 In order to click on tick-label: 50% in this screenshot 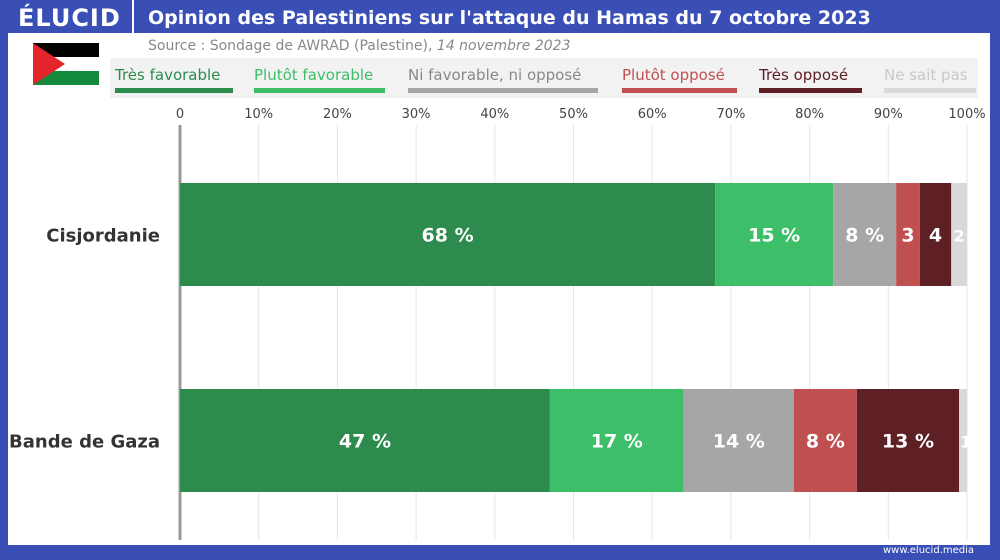, I will do `click(573, 114)`.